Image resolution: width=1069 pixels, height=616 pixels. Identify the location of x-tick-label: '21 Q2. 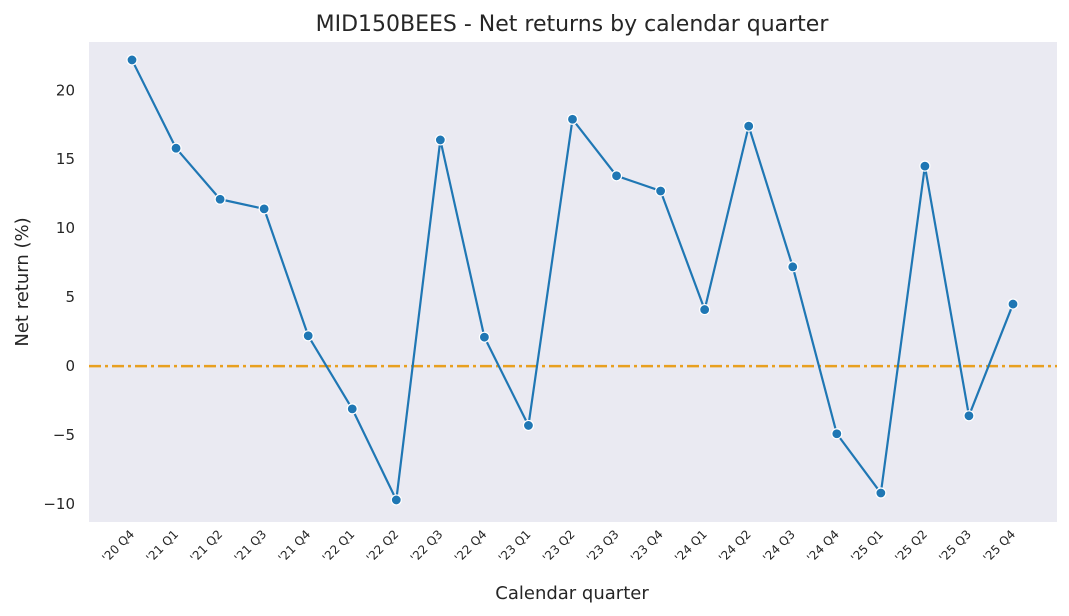
(206, 546).